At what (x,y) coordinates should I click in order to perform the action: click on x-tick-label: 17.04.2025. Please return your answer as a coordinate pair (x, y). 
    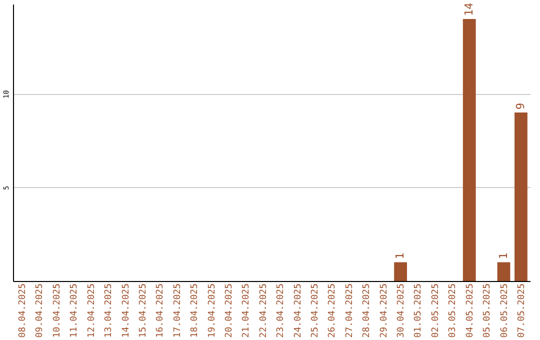
    Looking at the image, I should click on (177, 311).